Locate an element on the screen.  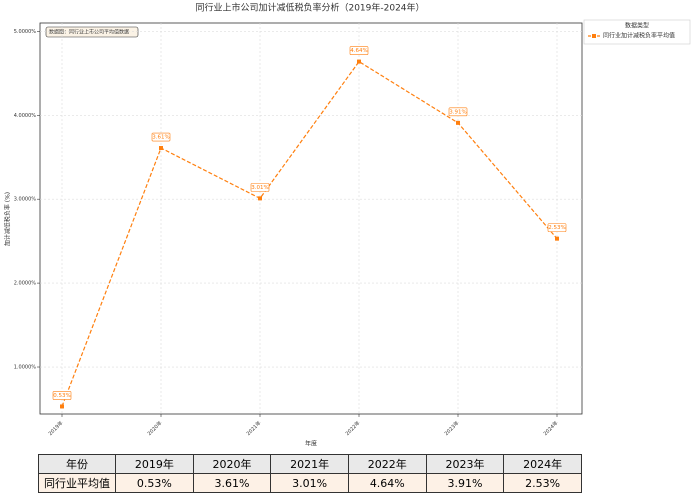
x-tick-label: 2023年 is located at coordinates (451, 428).